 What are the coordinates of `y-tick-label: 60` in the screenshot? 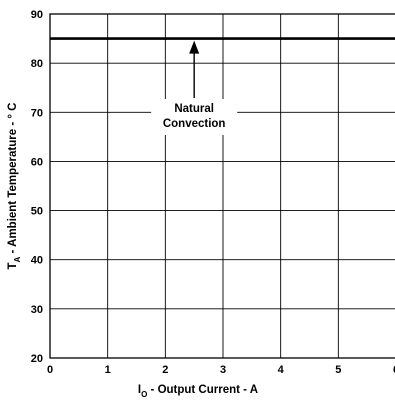 It's located at (37, 162).